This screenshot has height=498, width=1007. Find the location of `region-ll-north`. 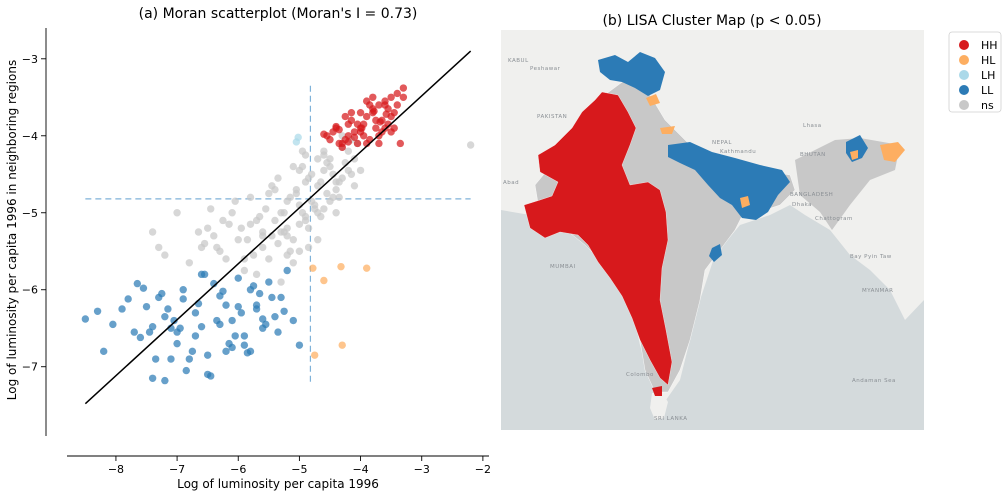

region-ll-north is located at coordinates (631, 74).